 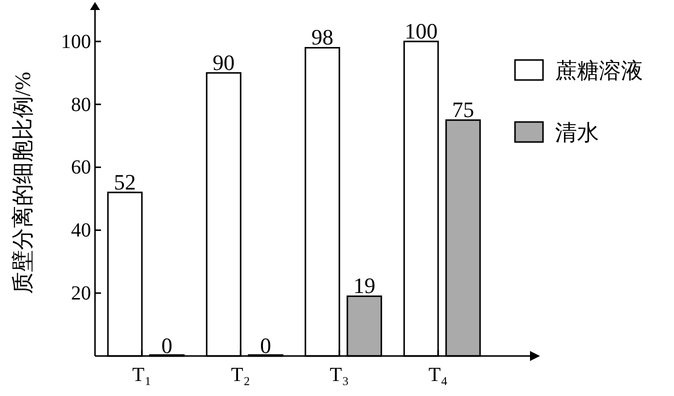 I want to click on legend-label: 清水, so click(x=577, y=132).